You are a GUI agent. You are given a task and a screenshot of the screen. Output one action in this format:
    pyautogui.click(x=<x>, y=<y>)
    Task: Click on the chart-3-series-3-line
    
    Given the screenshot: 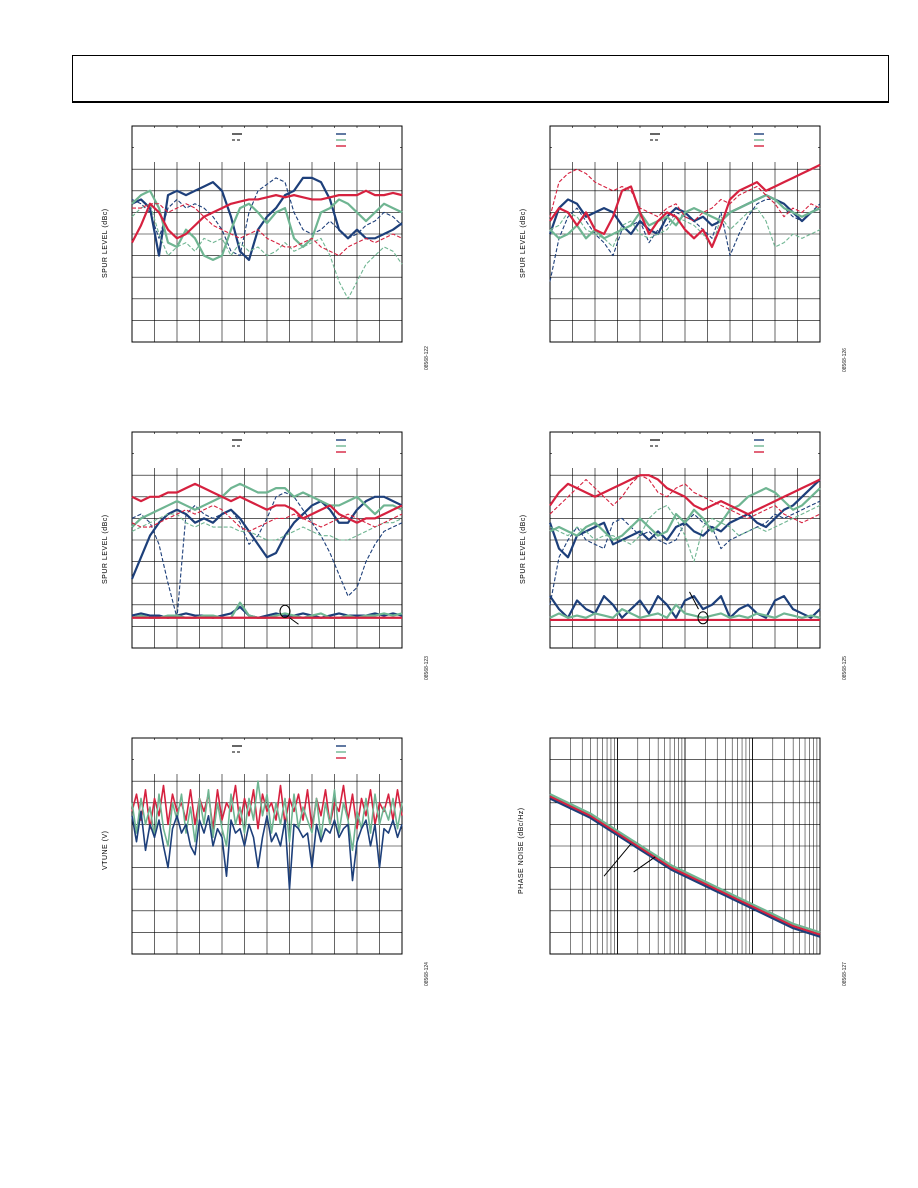 What is the action you would take?
    pyautogui.click(x=267, y=505)
    